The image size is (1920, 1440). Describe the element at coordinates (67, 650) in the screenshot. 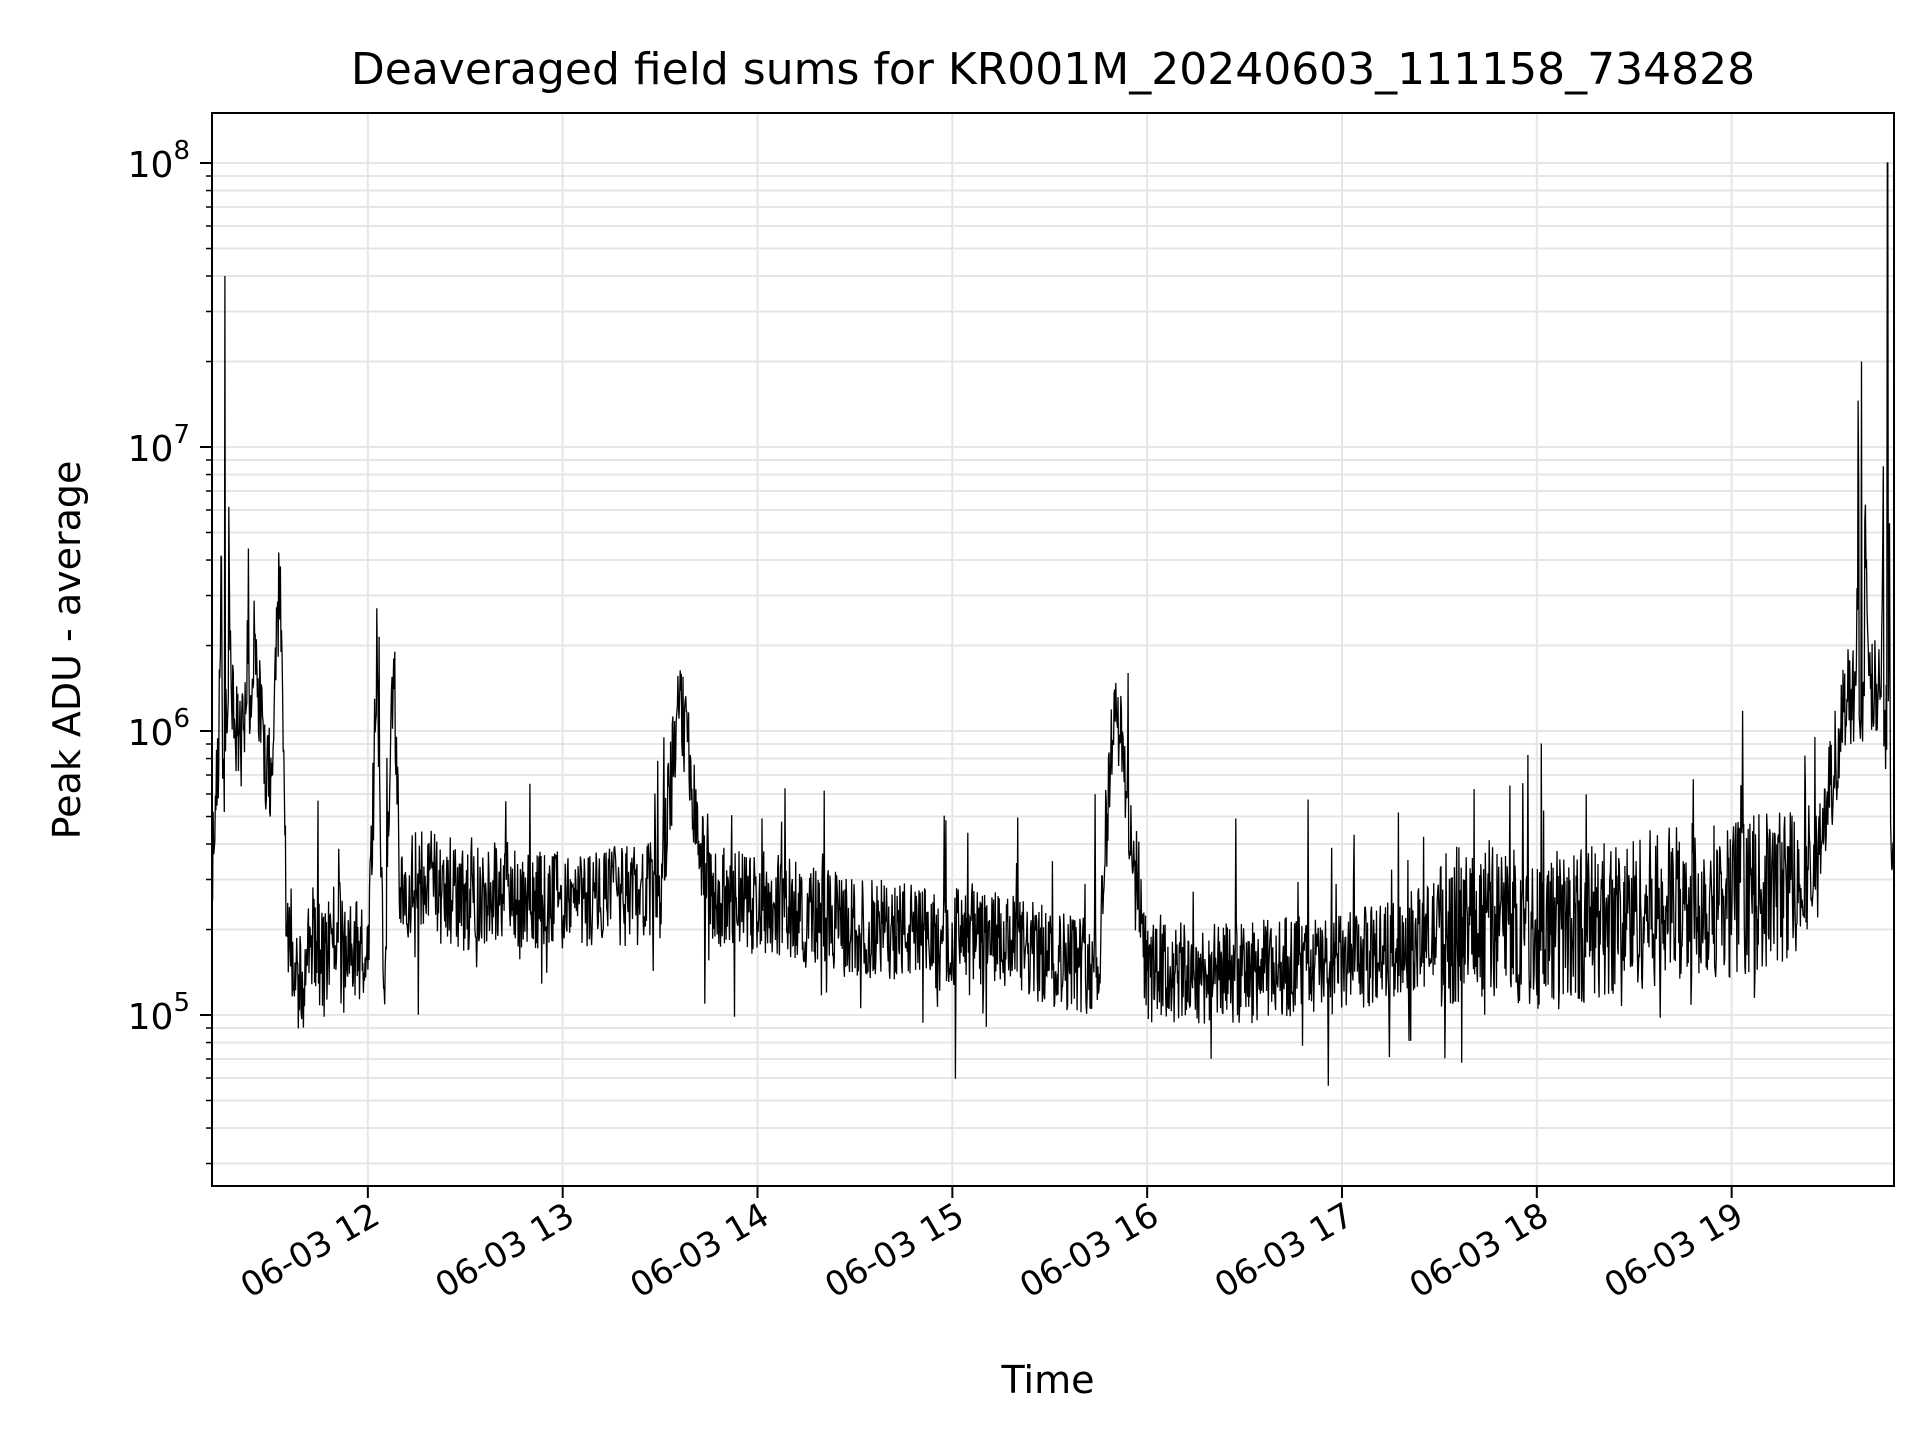

I see `y-axis-label: Peak ADU - average` at that location.